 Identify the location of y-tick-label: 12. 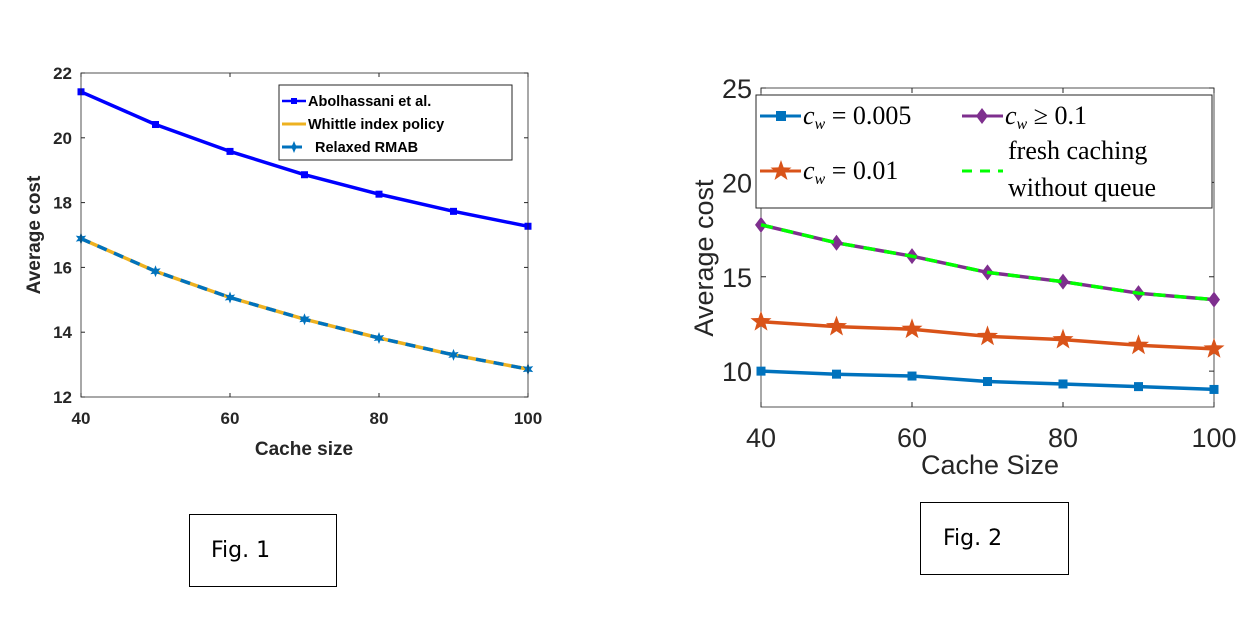
(62, 397).